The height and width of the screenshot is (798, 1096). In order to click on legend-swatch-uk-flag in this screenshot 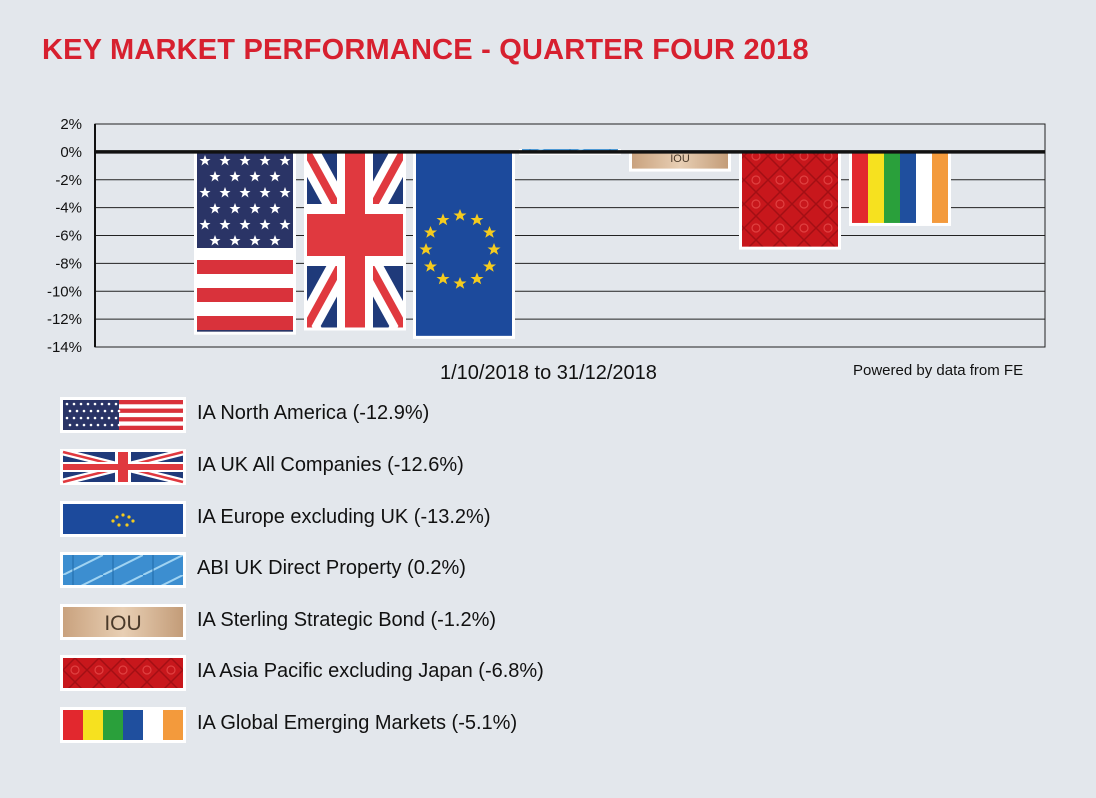, I will do `click(123, 467)`.